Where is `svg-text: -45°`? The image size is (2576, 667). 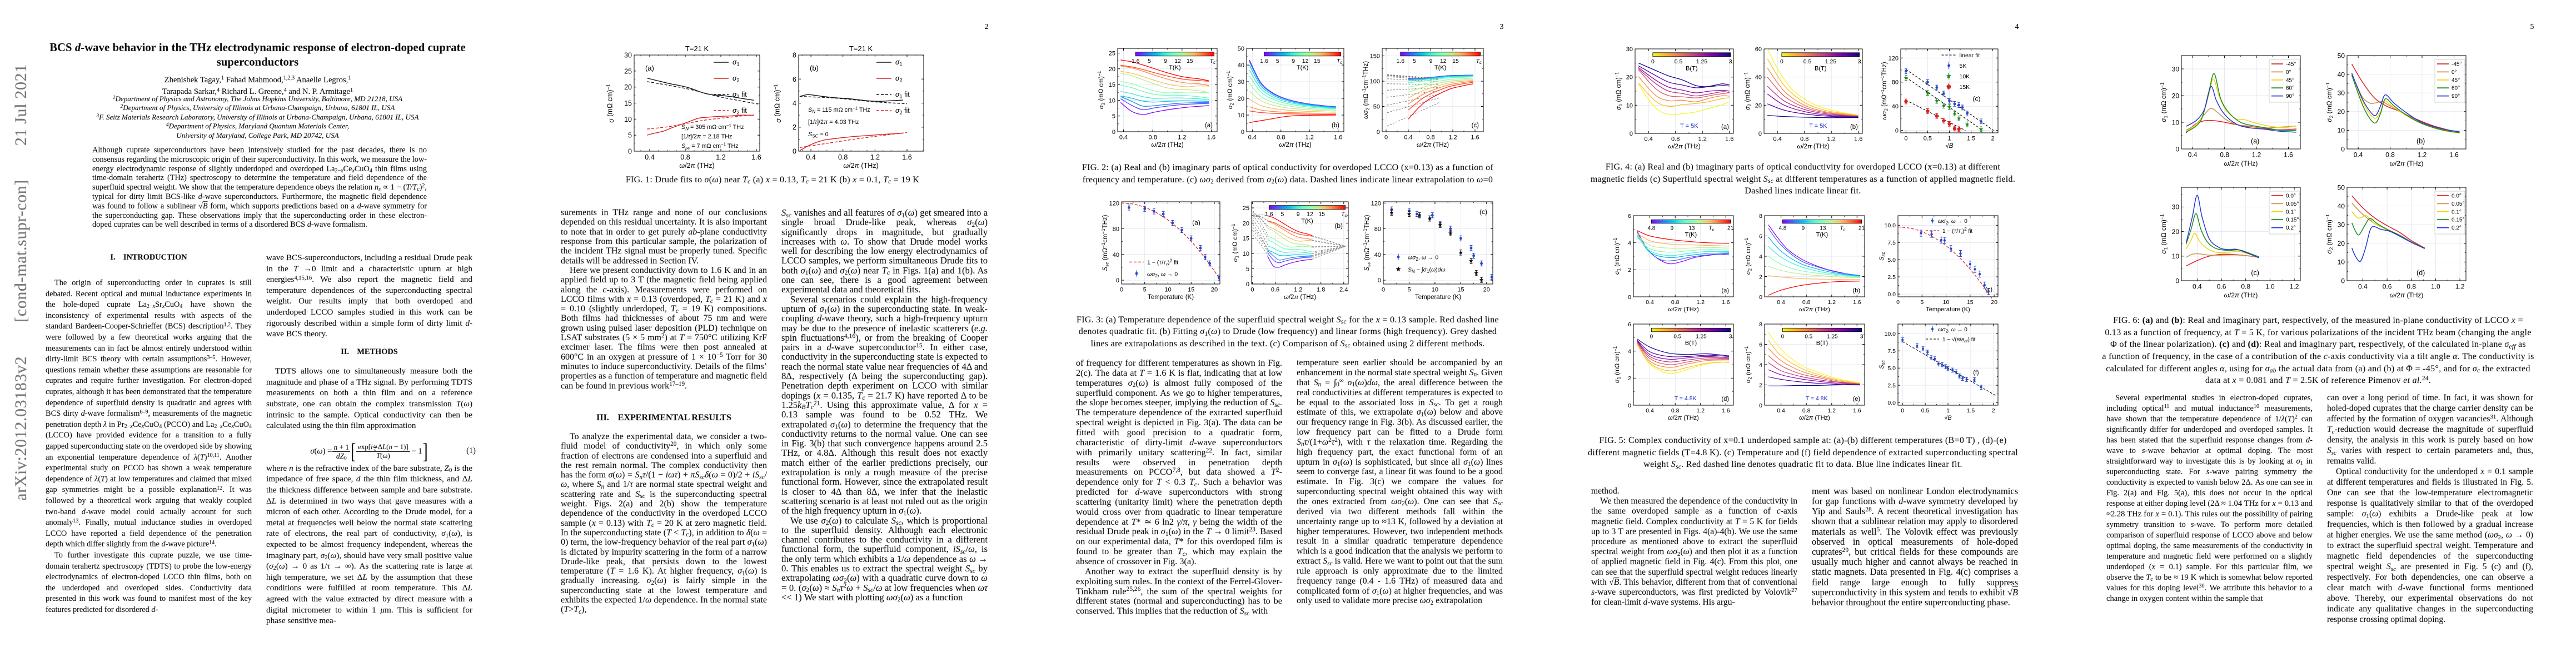
svg-text: -45° is located at coordinates (2457, 65).